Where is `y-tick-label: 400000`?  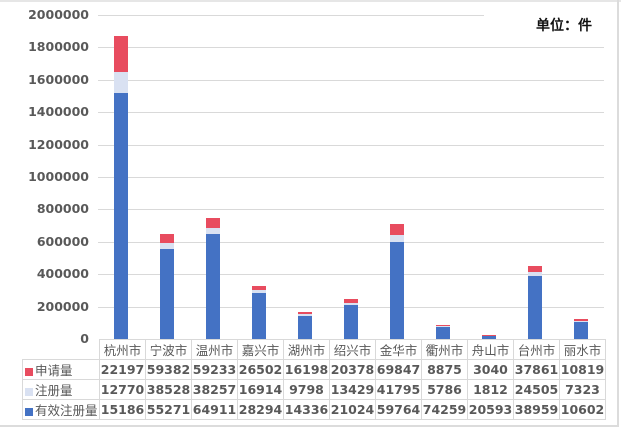 y-tick-label: 400000 is located at coordinates (62, 274).